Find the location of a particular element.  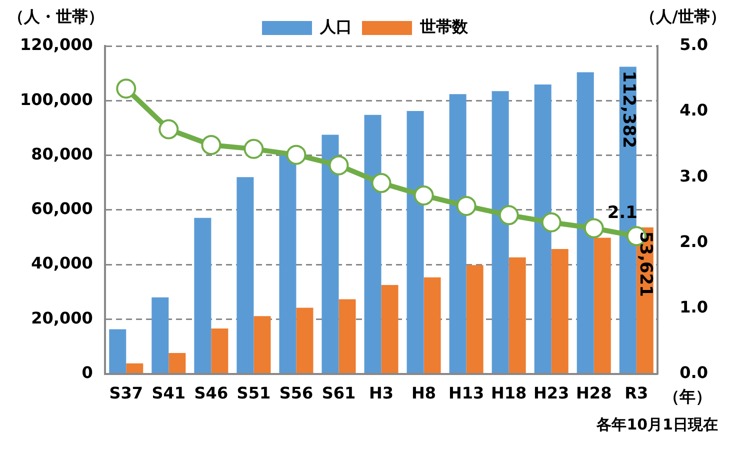

y2-axis-title: （人/世帯） is located at coordinates (683, 16).